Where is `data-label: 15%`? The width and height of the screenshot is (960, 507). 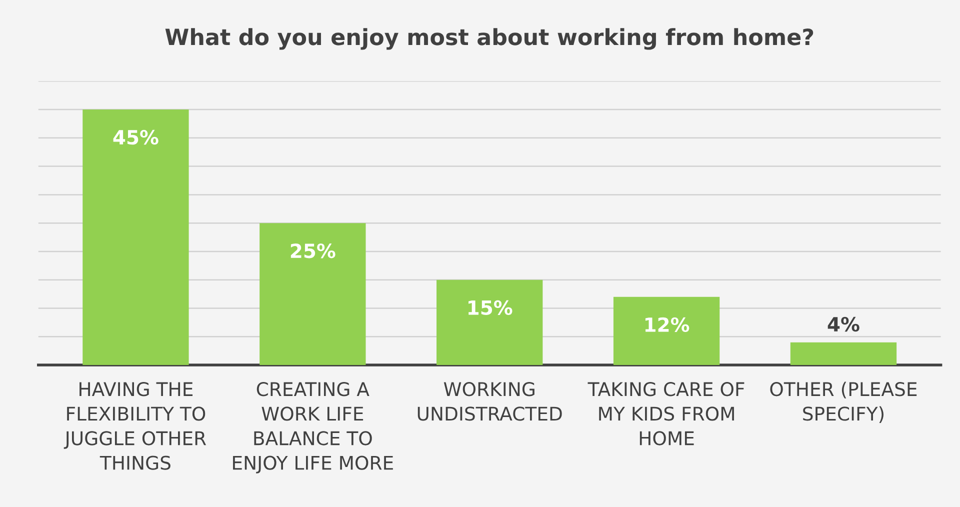
data-label: 15% is located at coordinates (490, 307).